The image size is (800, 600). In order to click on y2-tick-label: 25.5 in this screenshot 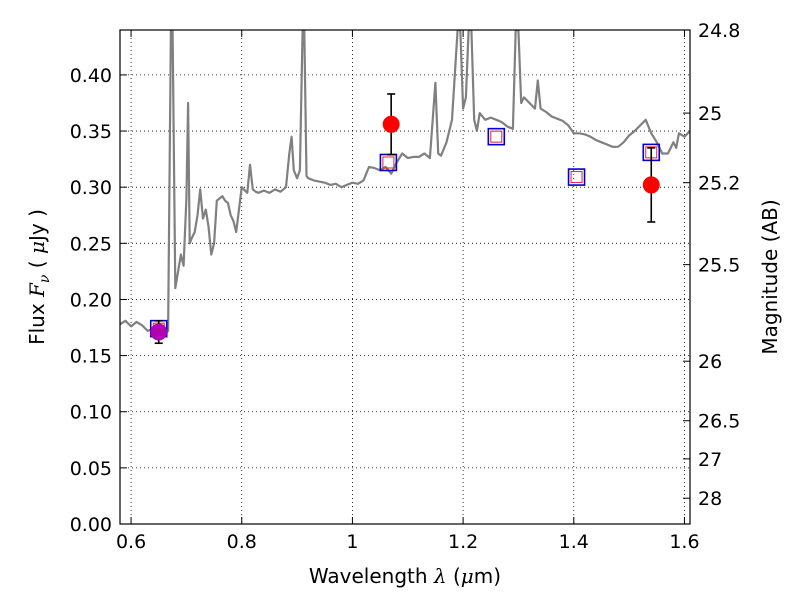, I will do `click(719, 266)`.